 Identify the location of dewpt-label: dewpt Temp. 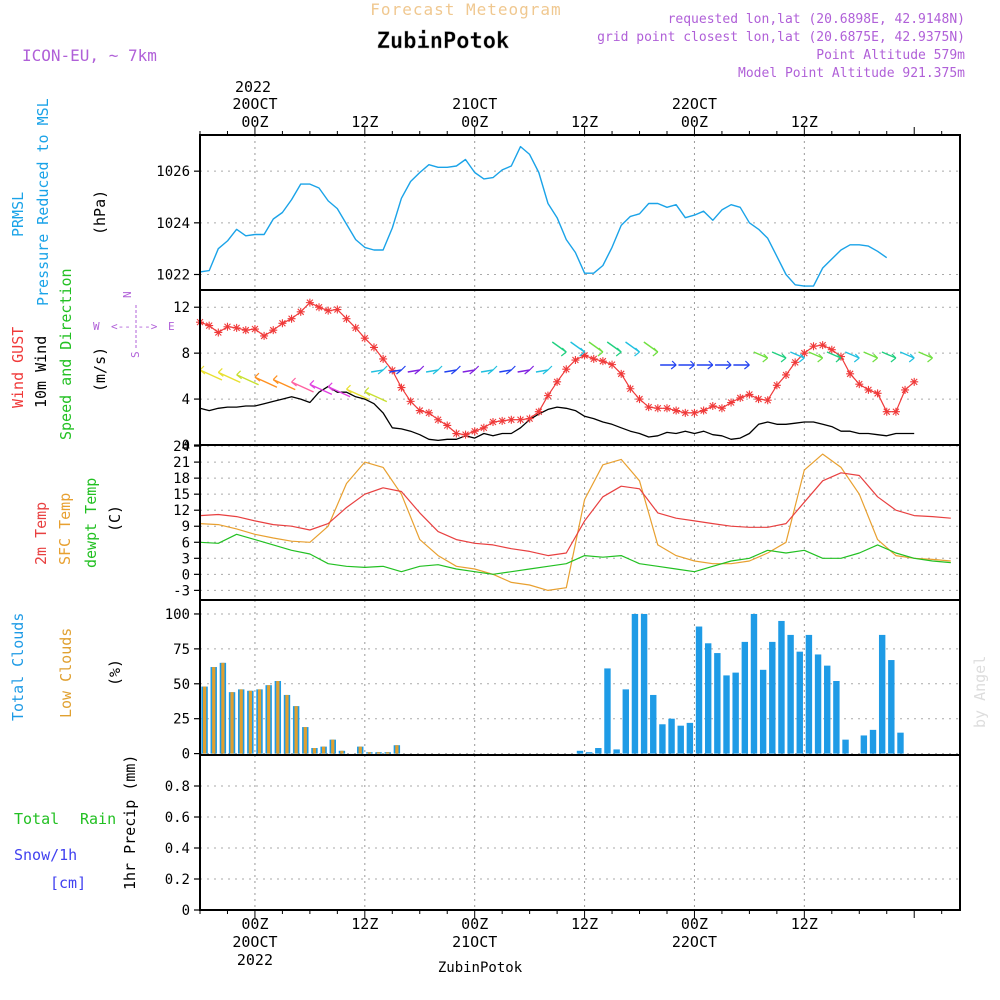
(91, 523).